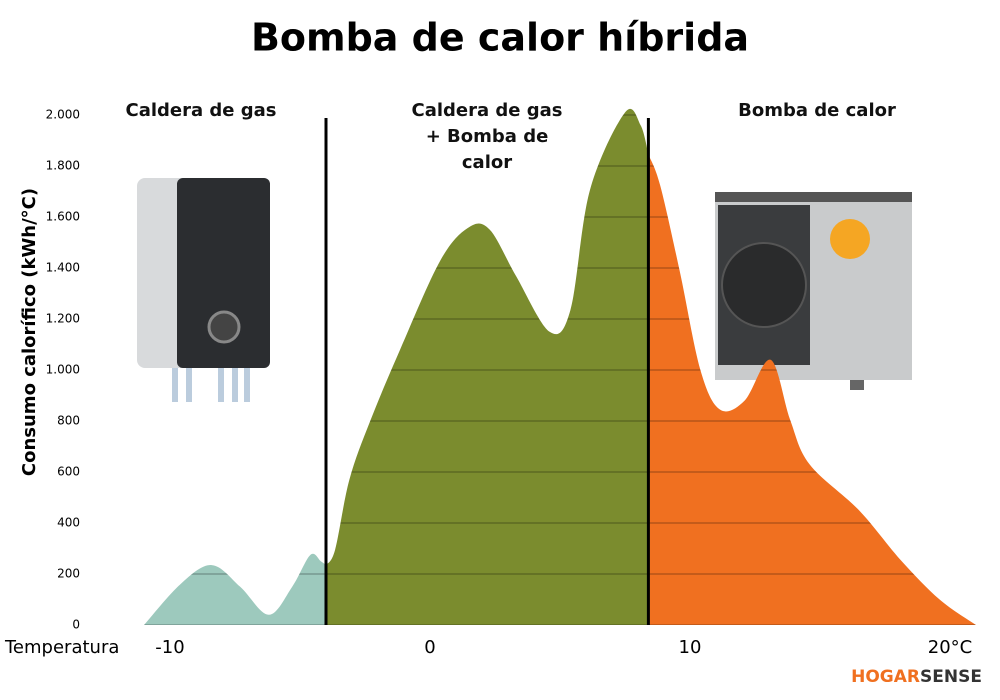  Describe the element at coordinates (76, 625) in the screenshot. I see `y-tick-label: 0` at that location.